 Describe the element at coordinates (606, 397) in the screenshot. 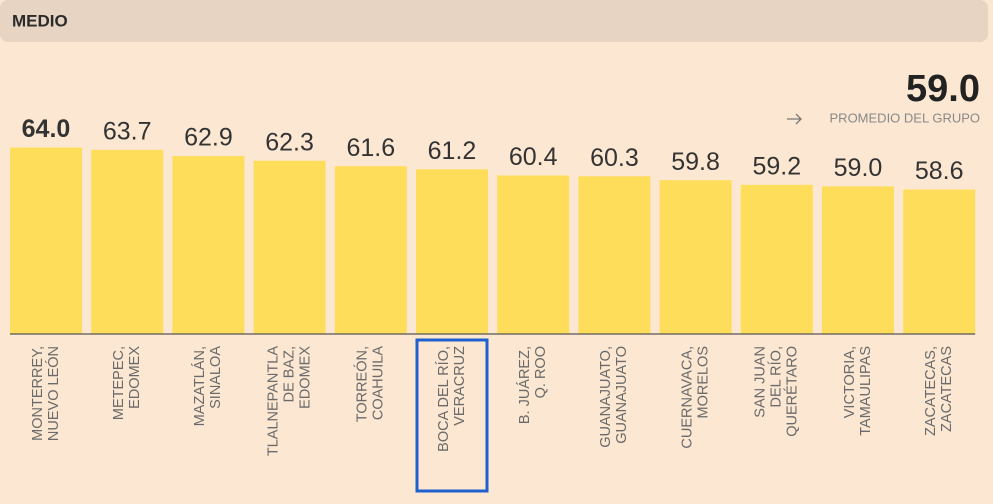

I see `x-tick-label: GUANAJUATO,` at that location.